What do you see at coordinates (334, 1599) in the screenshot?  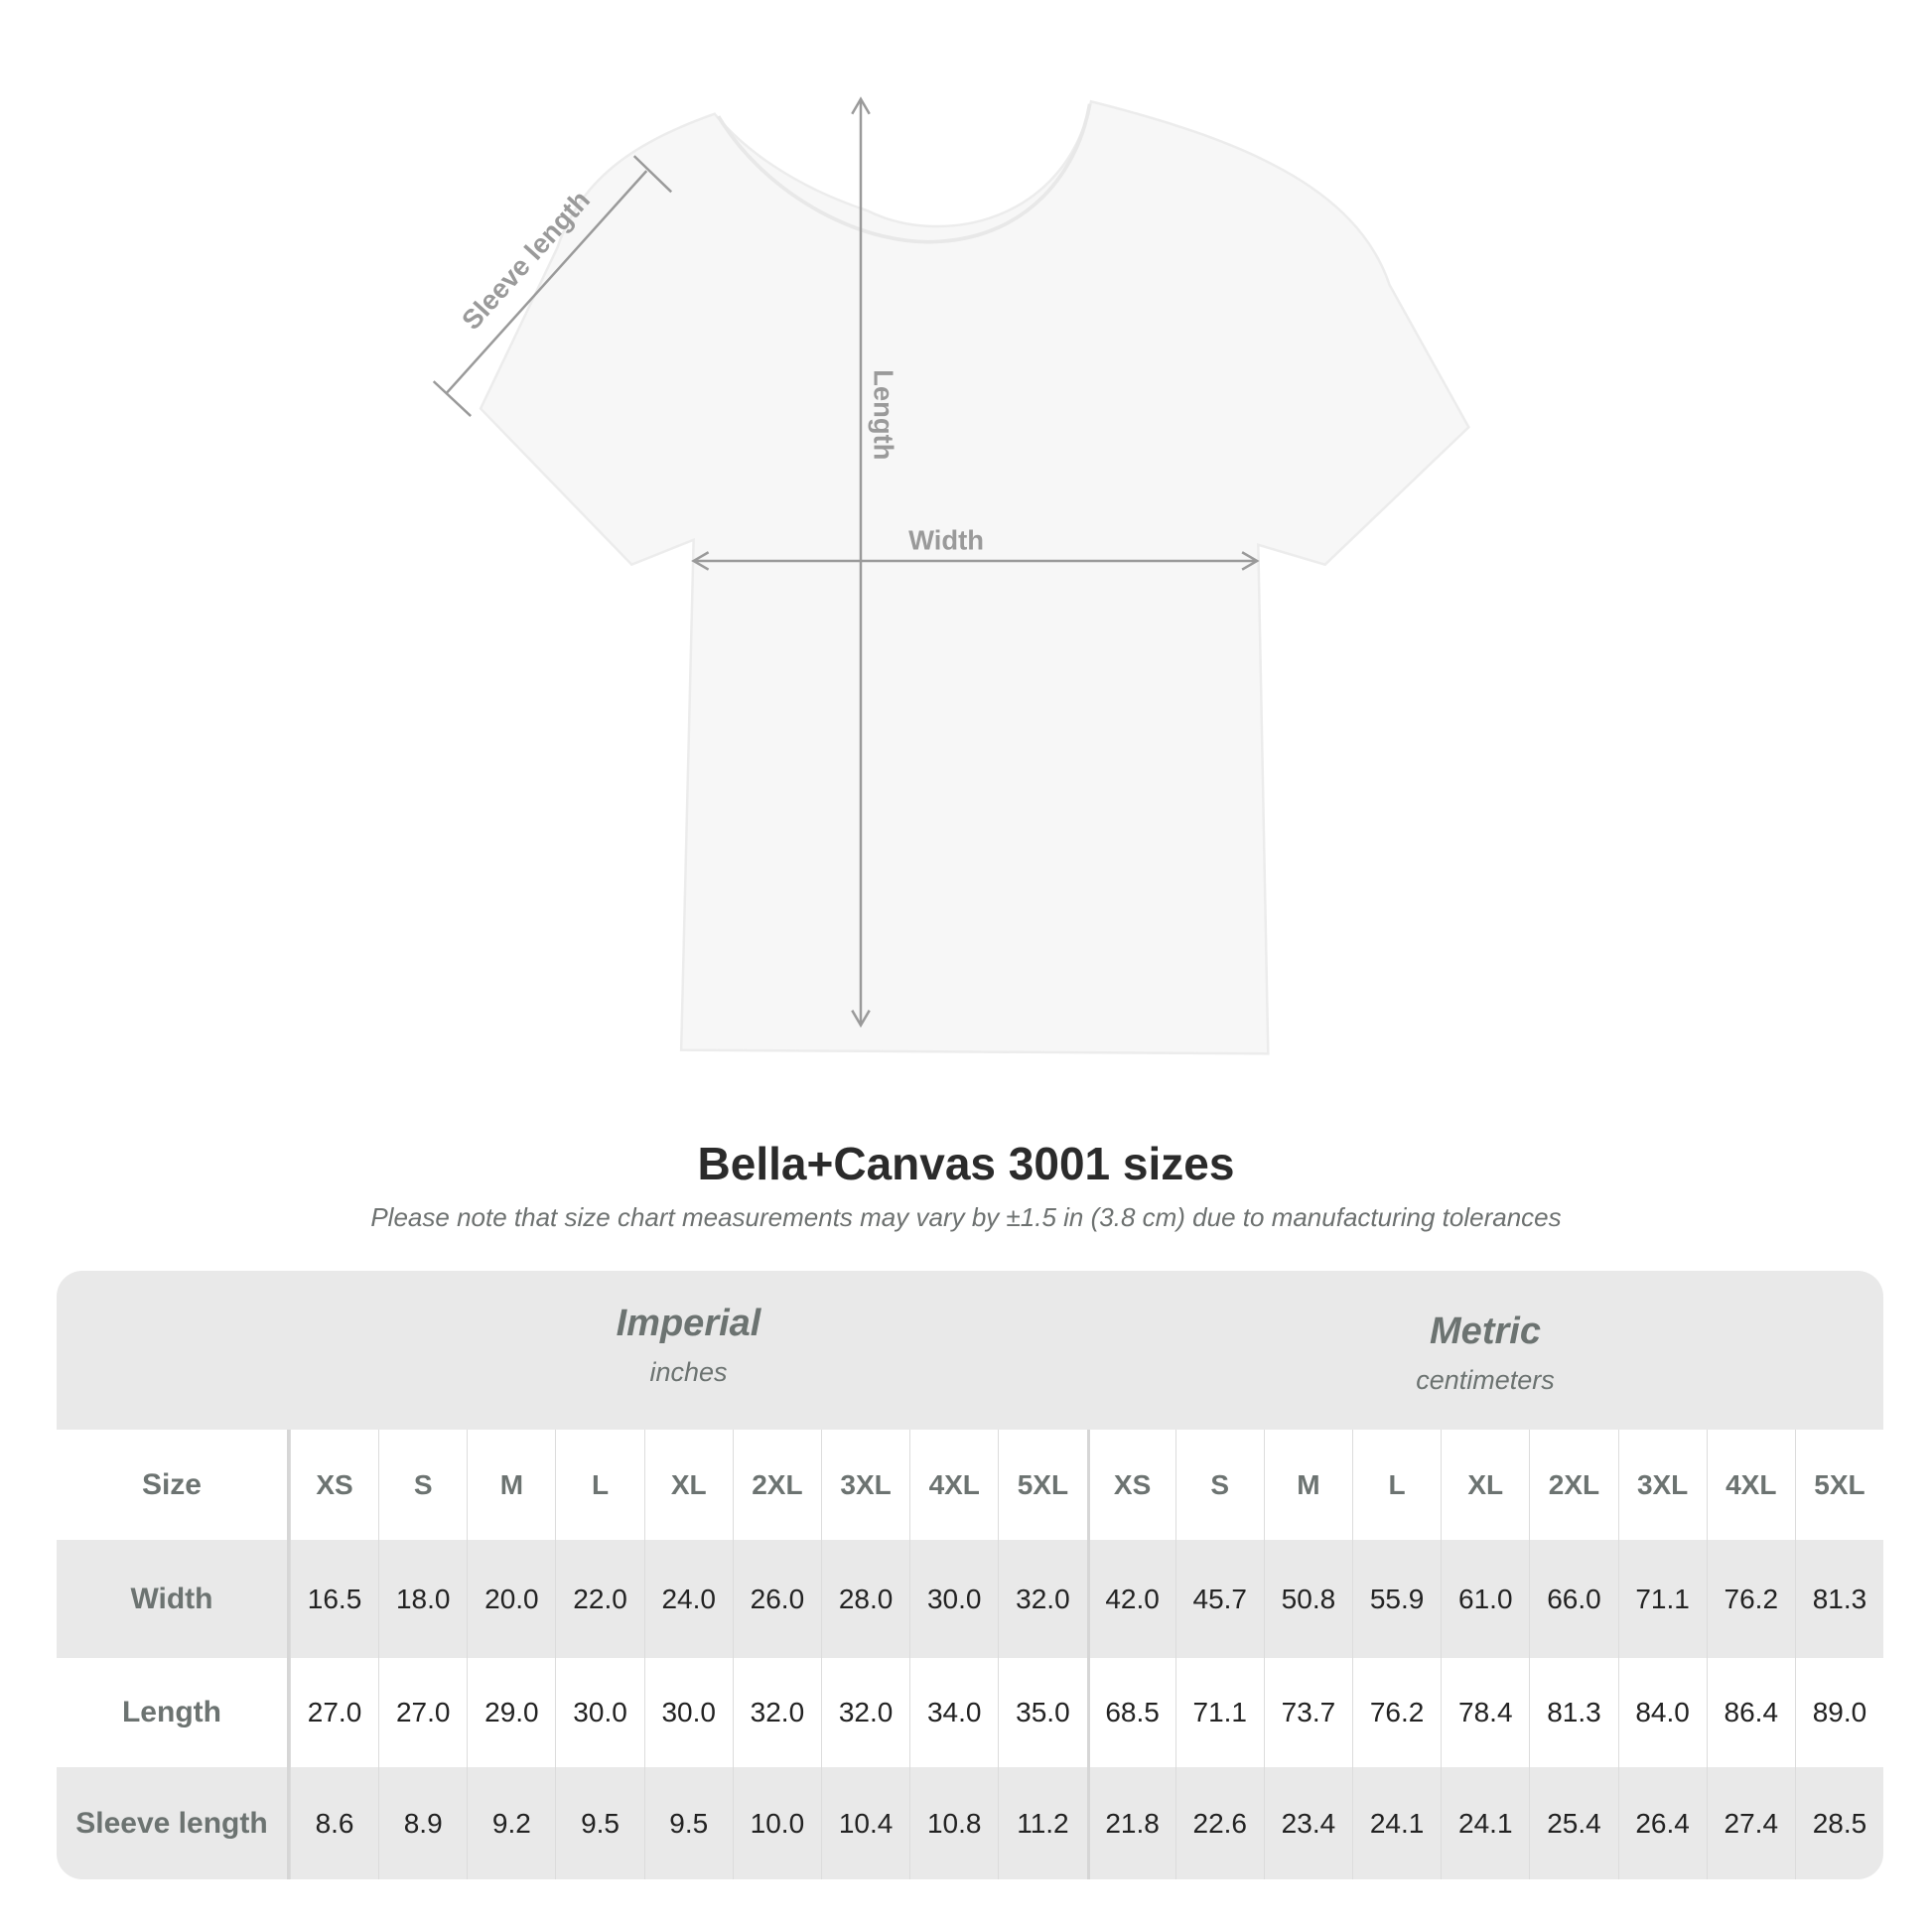 I see `imperial-value-cell: 16.5` at bounding box center [334, 1599].